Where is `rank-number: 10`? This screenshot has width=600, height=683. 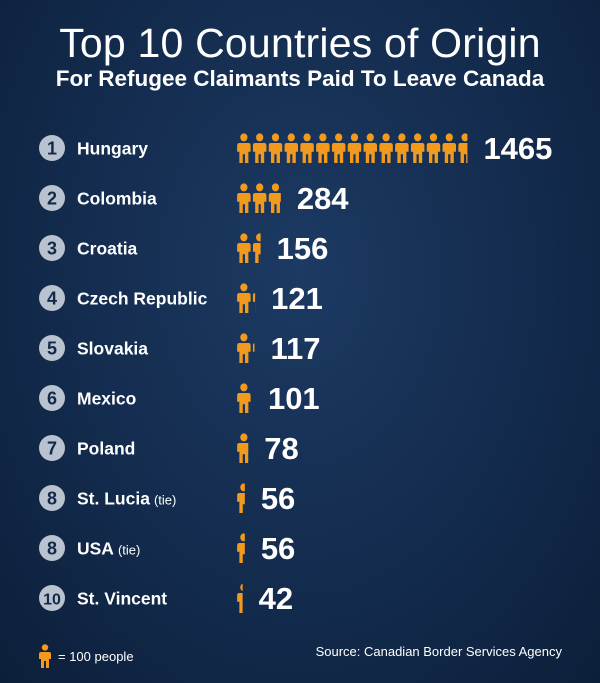 rank-number: 10 is located at coordinates (52, 600).